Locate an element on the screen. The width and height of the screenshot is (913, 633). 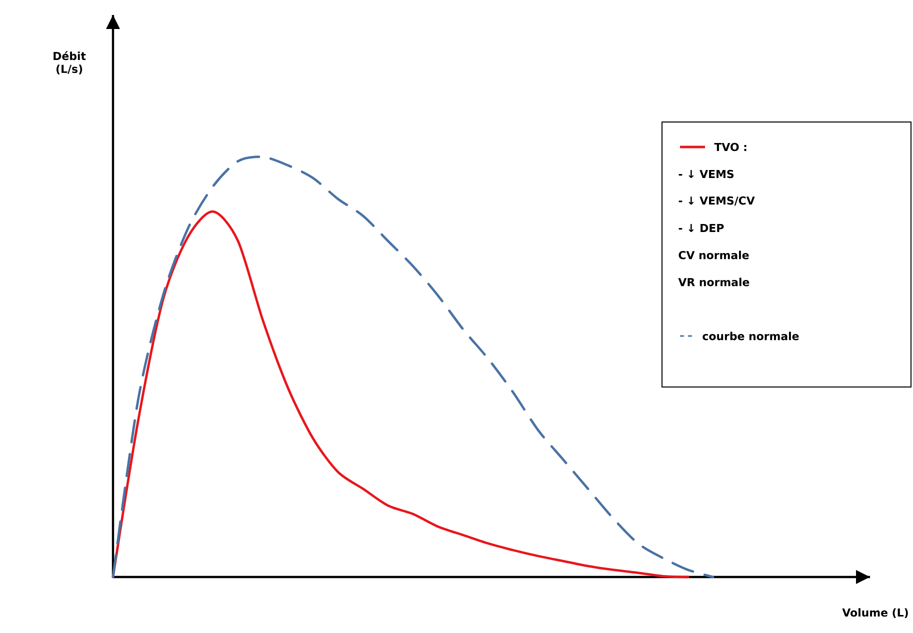
legend-label: courbe normale is located at coordinates (750, 336).